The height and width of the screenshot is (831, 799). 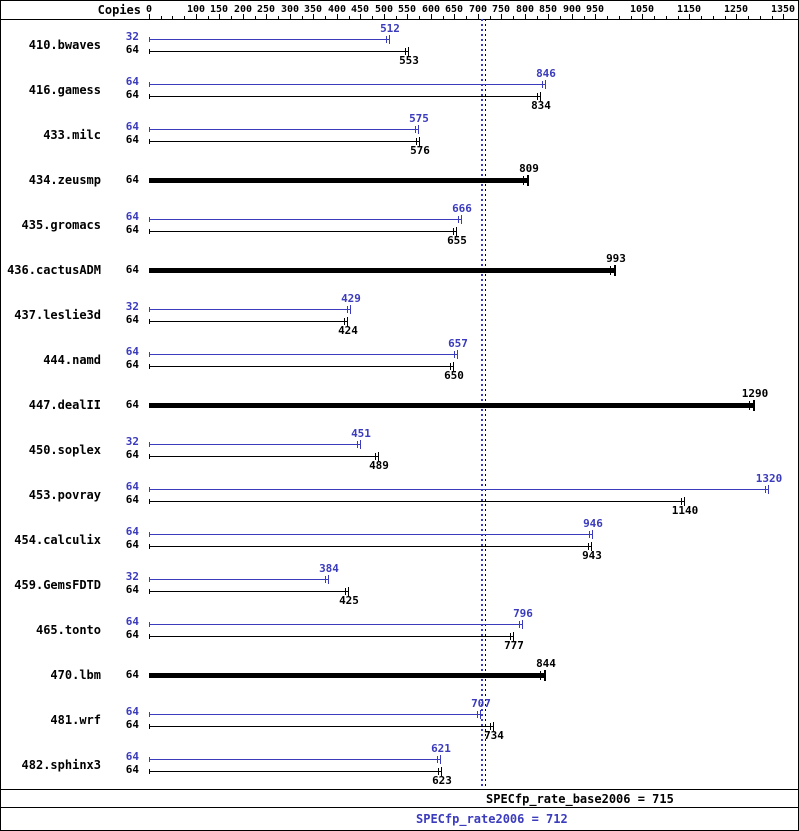 What do you see at coordinates (457, 240) in the screenshot?
I see `base-value: 655` at bounding box center [457, 240].